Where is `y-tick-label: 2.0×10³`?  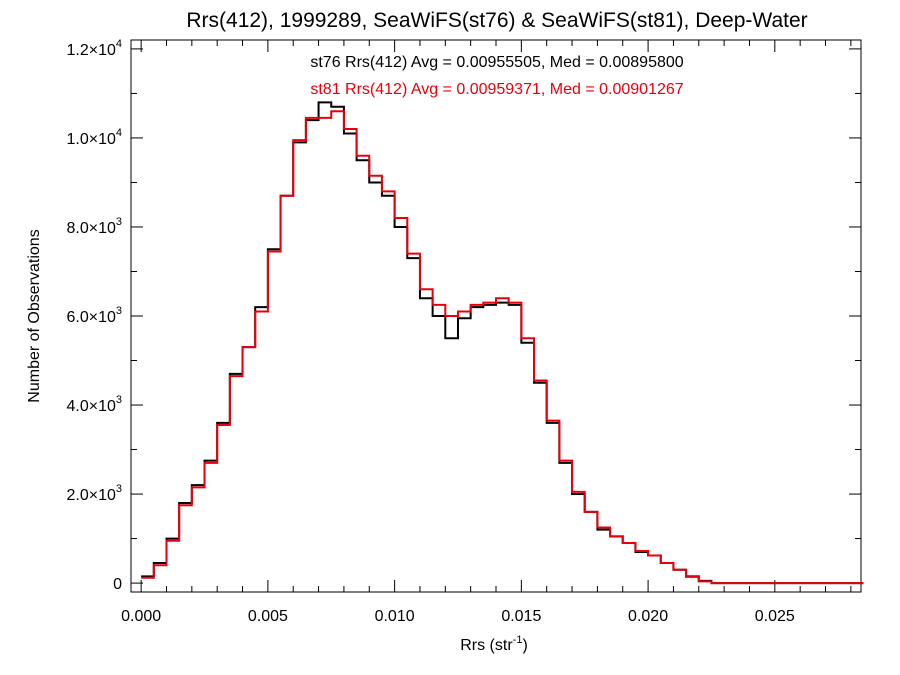
y-tick-label: 2.0×10³ is located at coordinates (94, 493).